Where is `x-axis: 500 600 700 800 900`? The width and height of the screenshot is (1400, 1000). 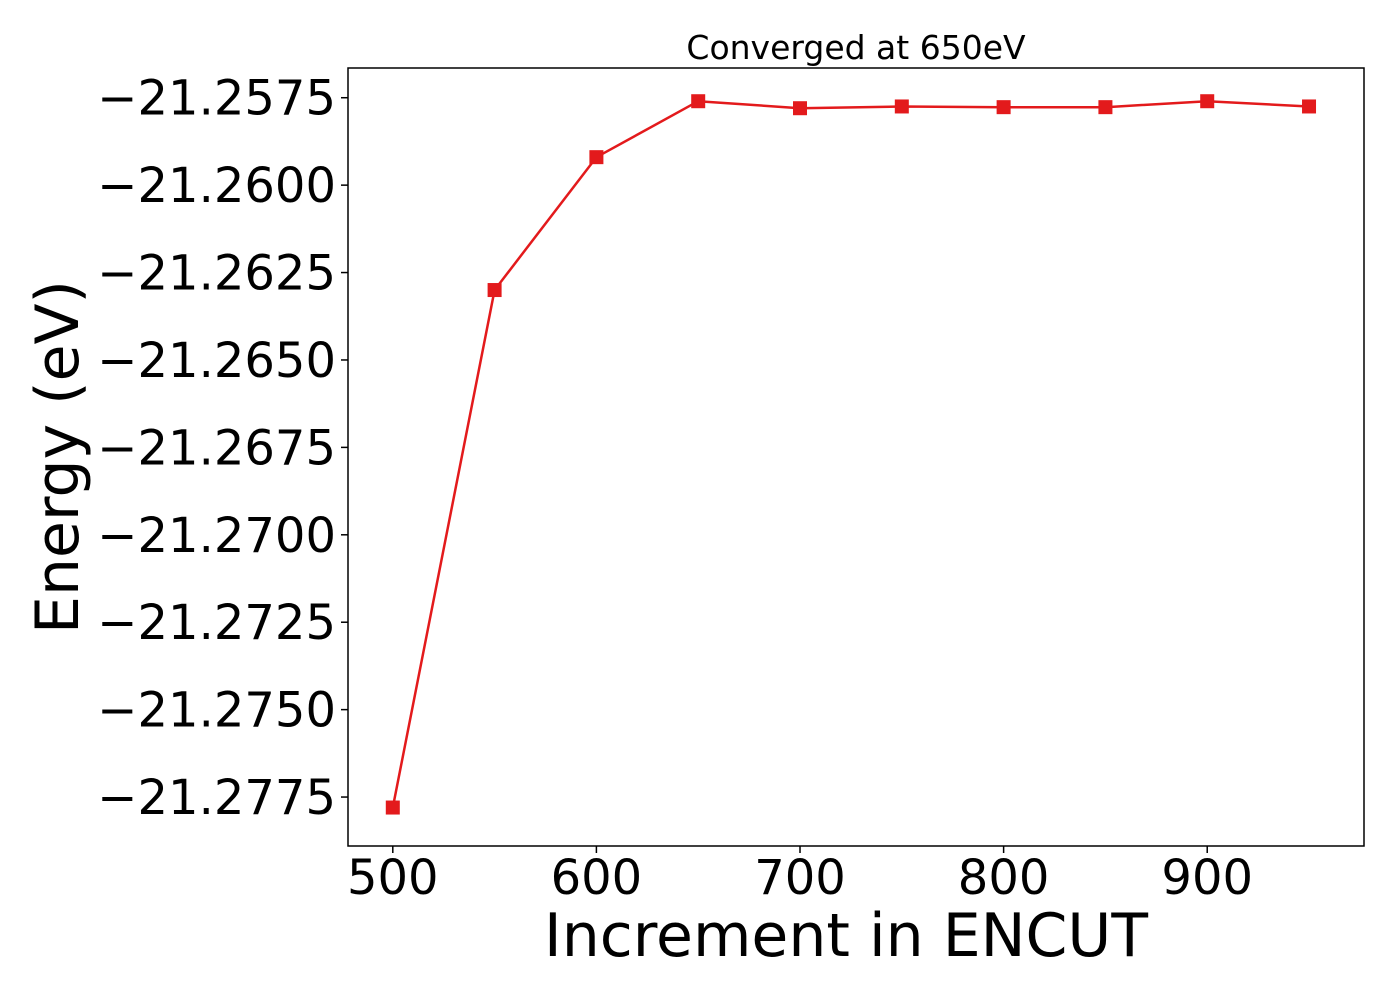 x-axis: 500 600 700 800 900 is located at coordinates (800, 876).